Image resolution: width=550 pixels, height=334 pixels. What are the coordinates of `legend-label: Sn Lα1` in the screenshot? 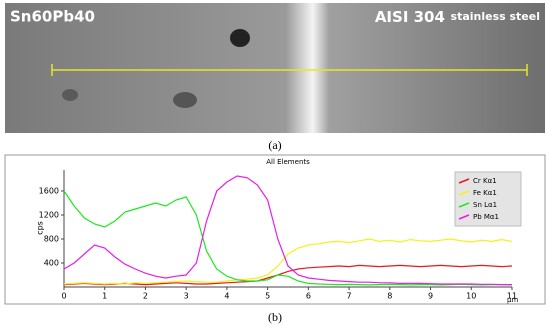 It's located at (485, 205).